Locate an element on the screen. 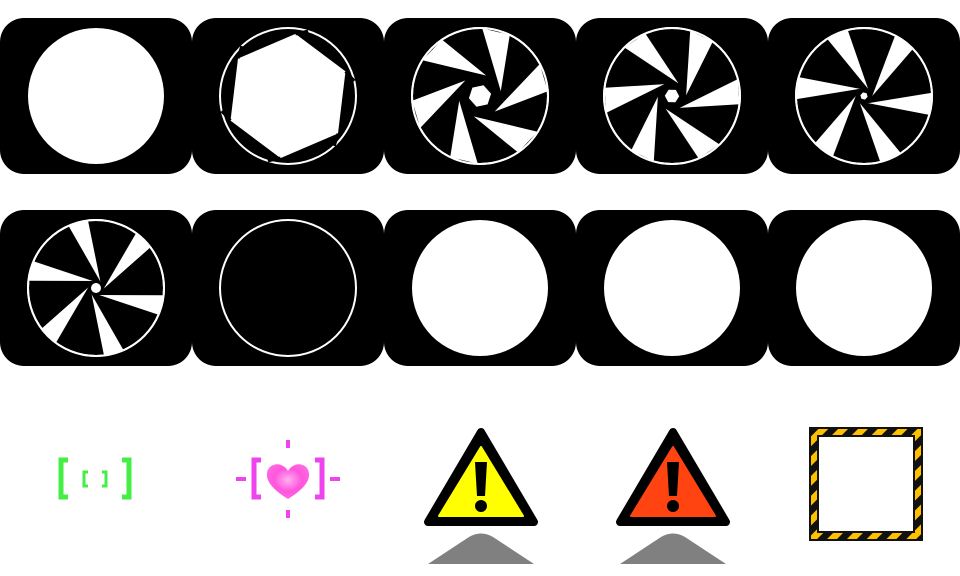  warning-triangle-orange-icon is located at coordinates (673, 496).